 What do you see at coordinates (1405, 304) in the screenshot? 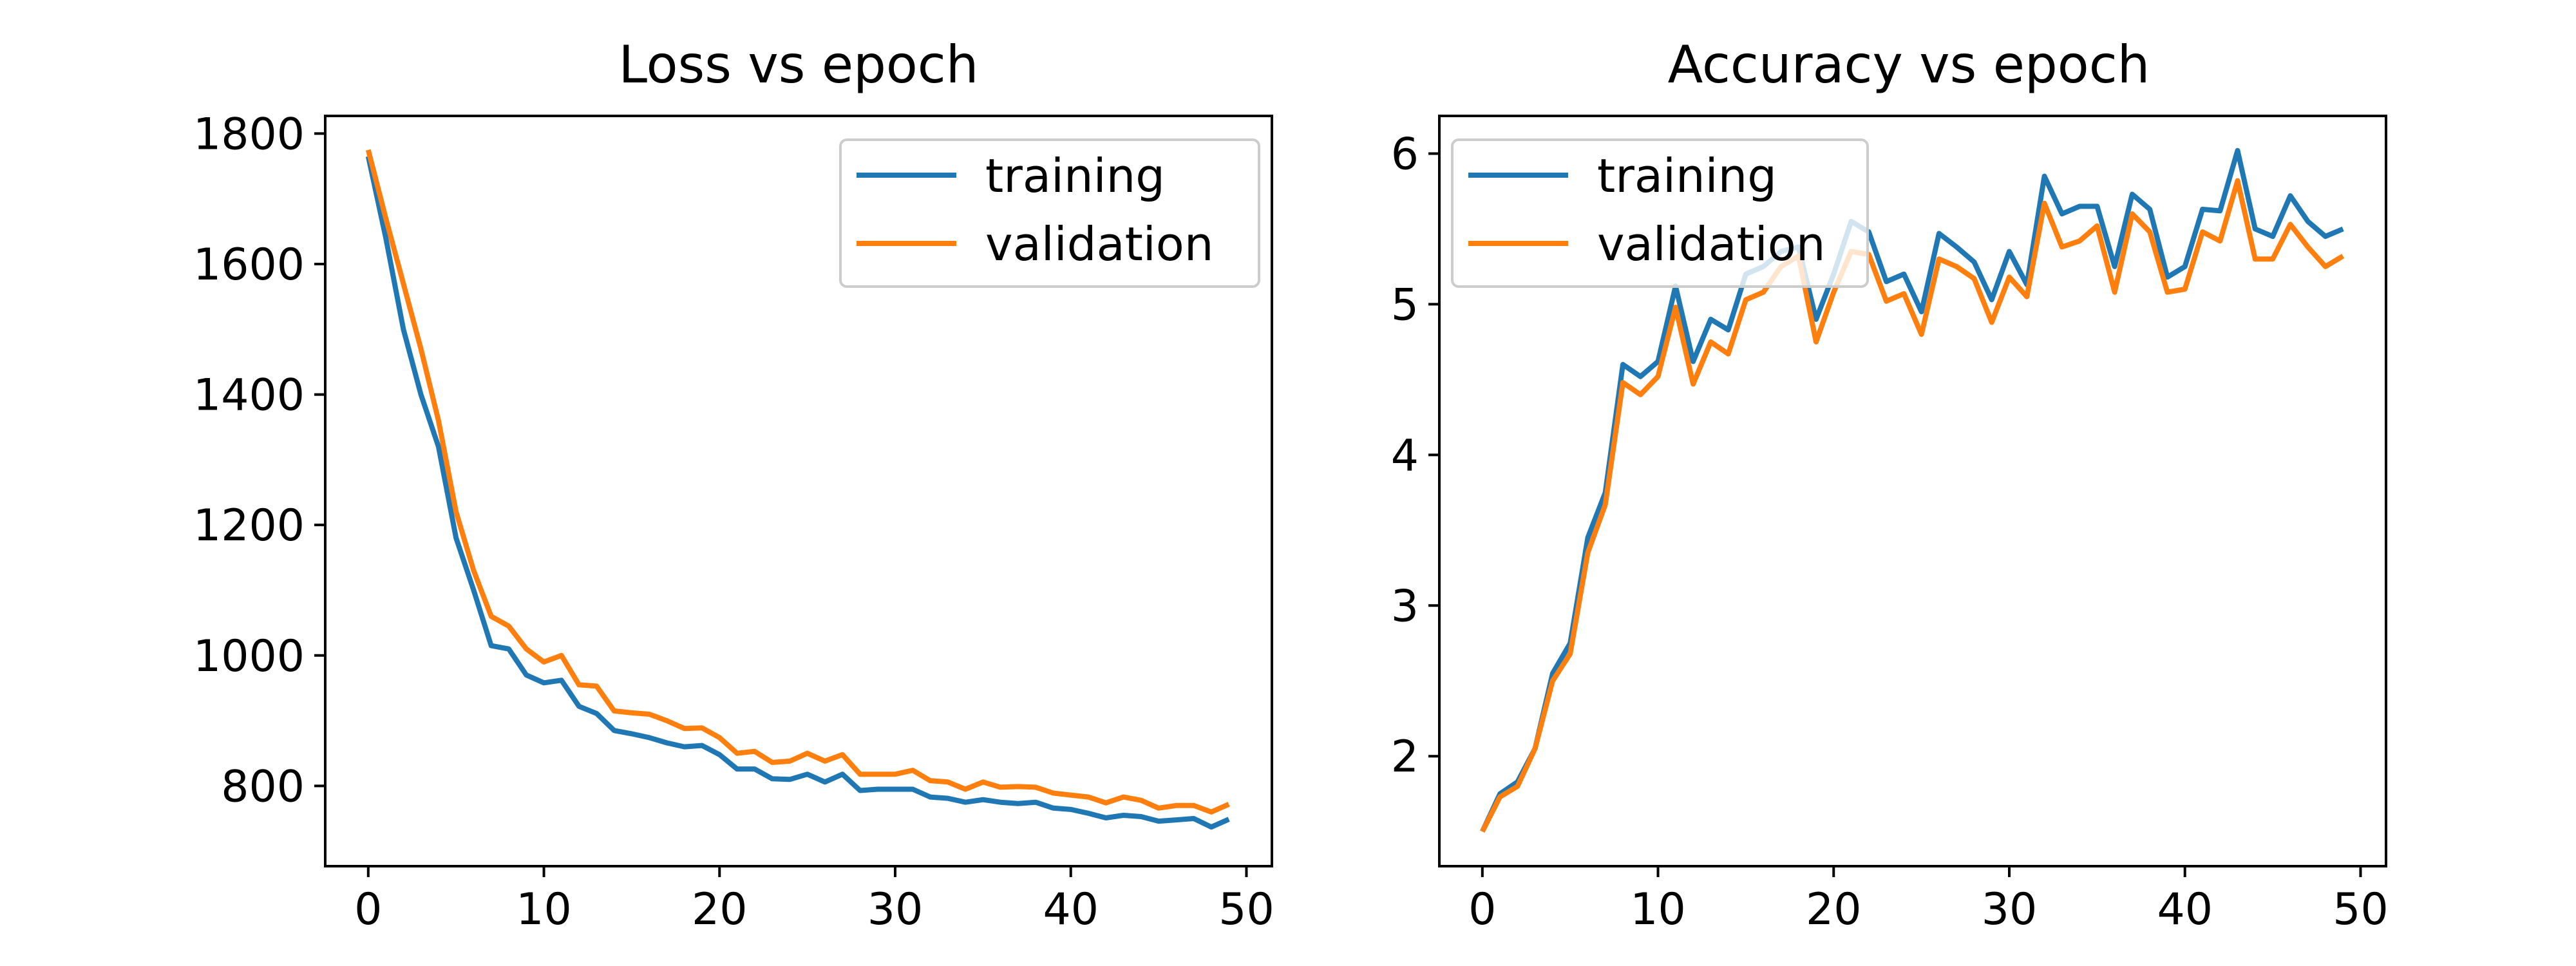
I see `y-tick-label: 5` at bounding box center [1405, 304].